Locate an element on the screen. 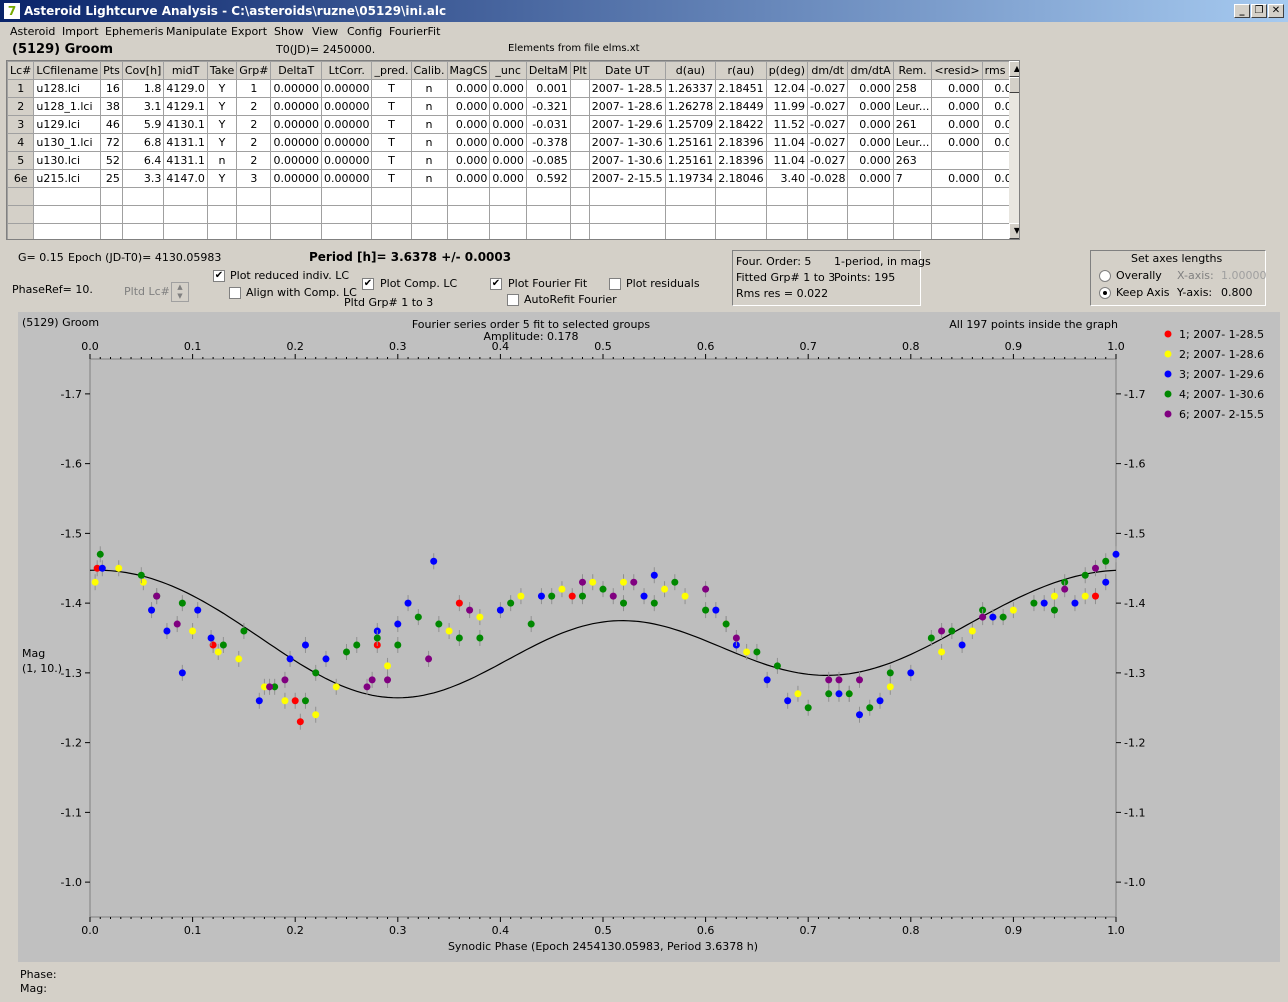 This screenshot has height=1002, width=1288. menu-manipulate: Manipulate is located at coordinates (197, 31).